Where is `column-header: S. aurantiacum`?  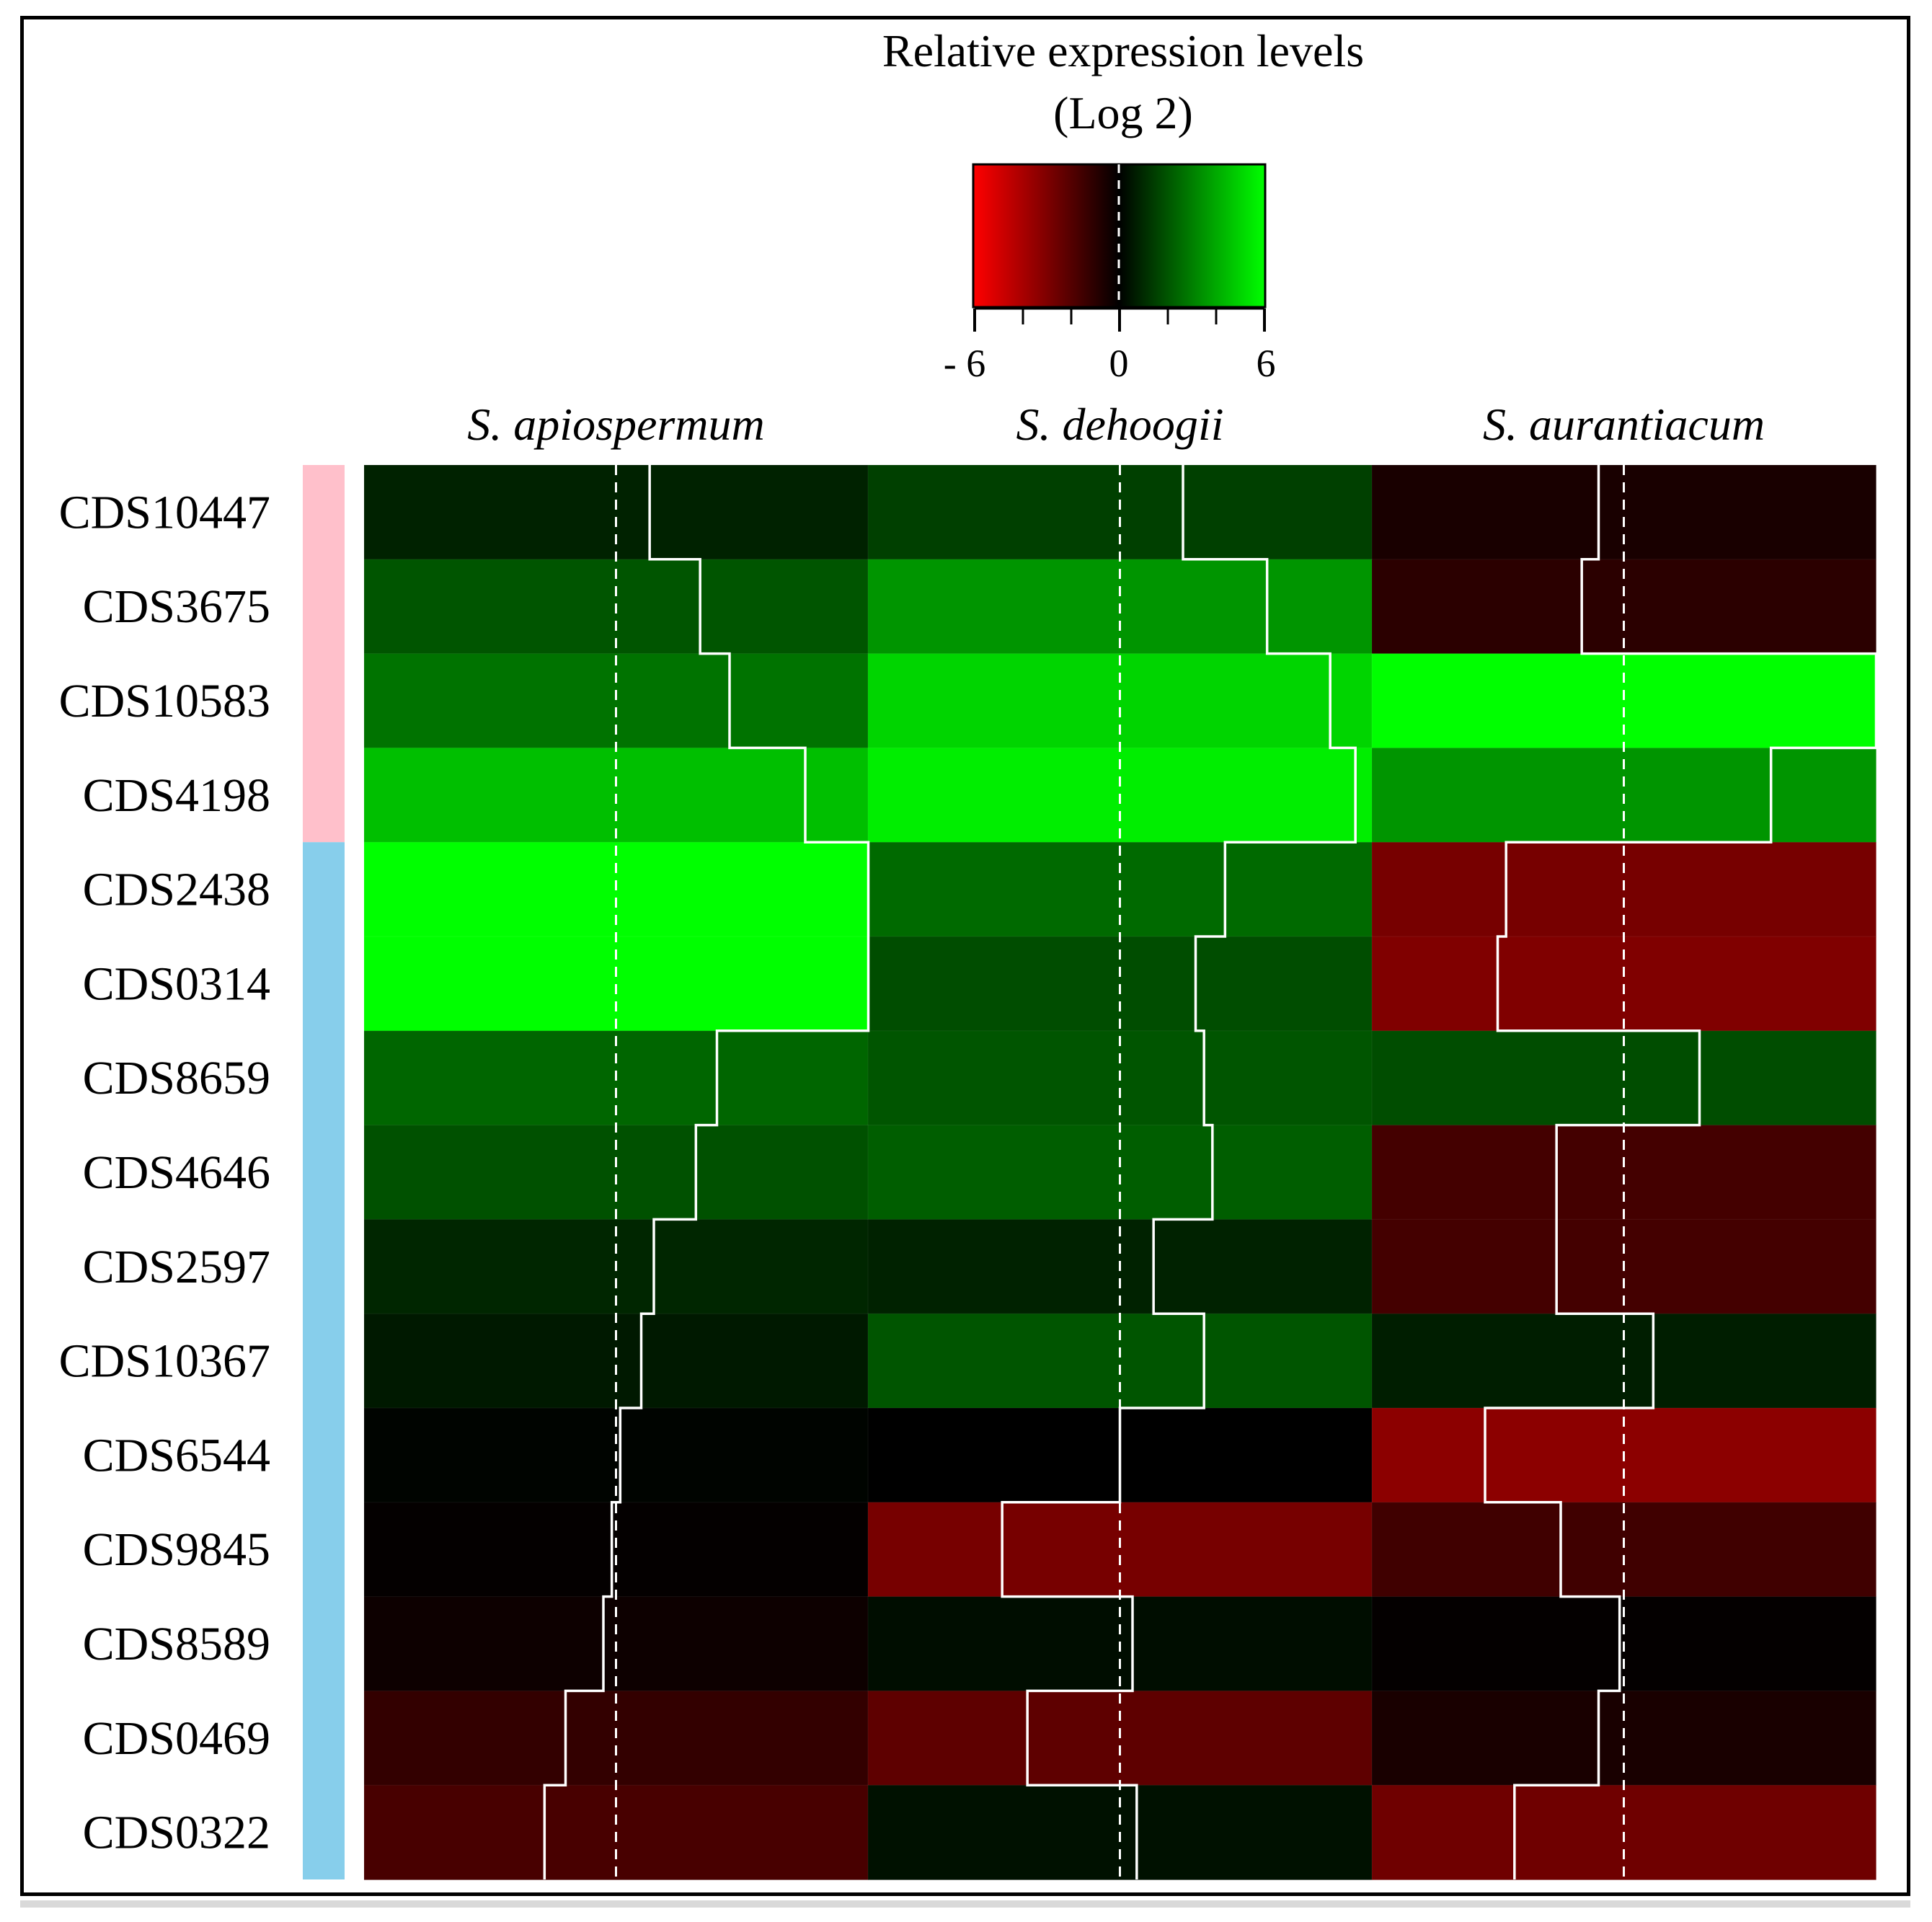 column-header: S. aurantiacum is located at coordinates (1624, 424).